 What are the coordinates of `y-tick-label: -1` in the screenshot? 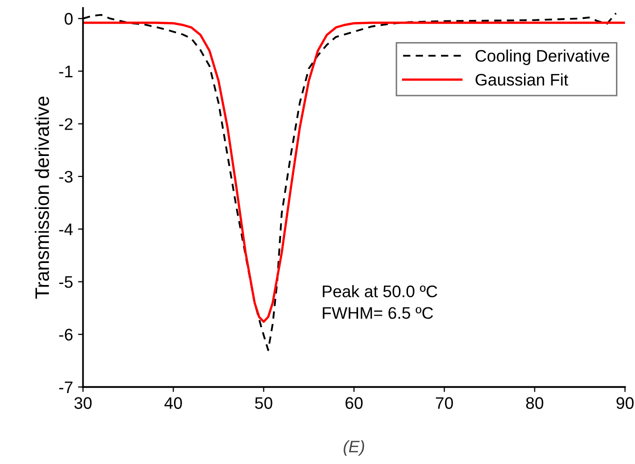 It's located at (65, 72).